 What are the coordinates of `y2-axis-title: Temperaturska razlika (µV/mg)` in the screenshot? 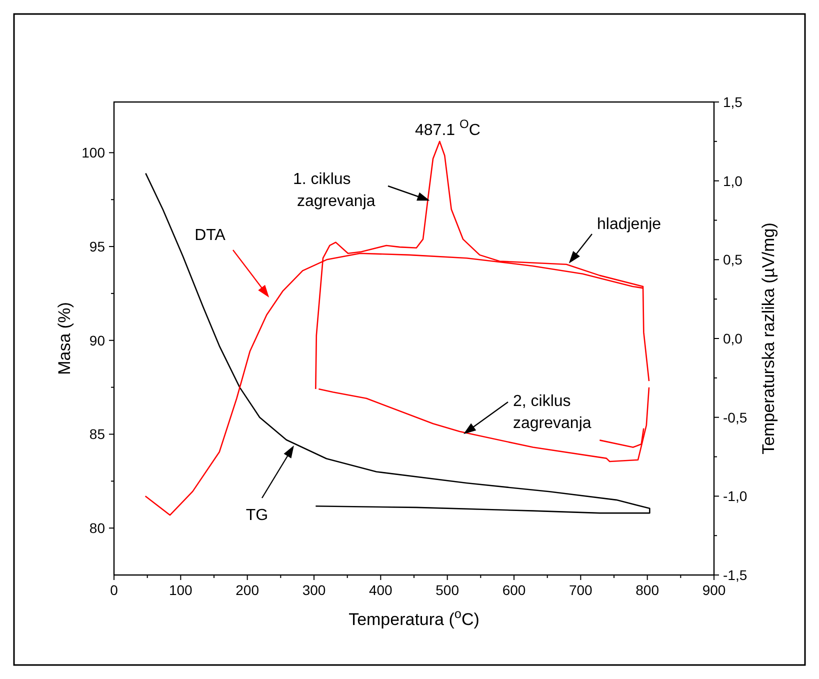 It's located at (768, 338).